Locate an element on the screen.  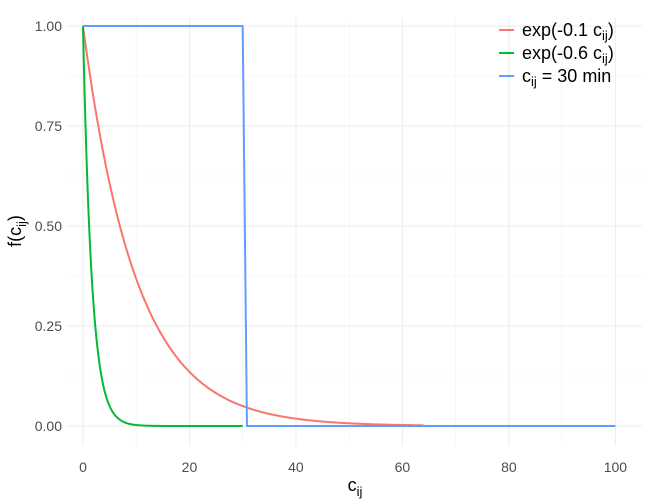
legend-label-text: exp(-0.6 c is located at coordinates (562, 53).